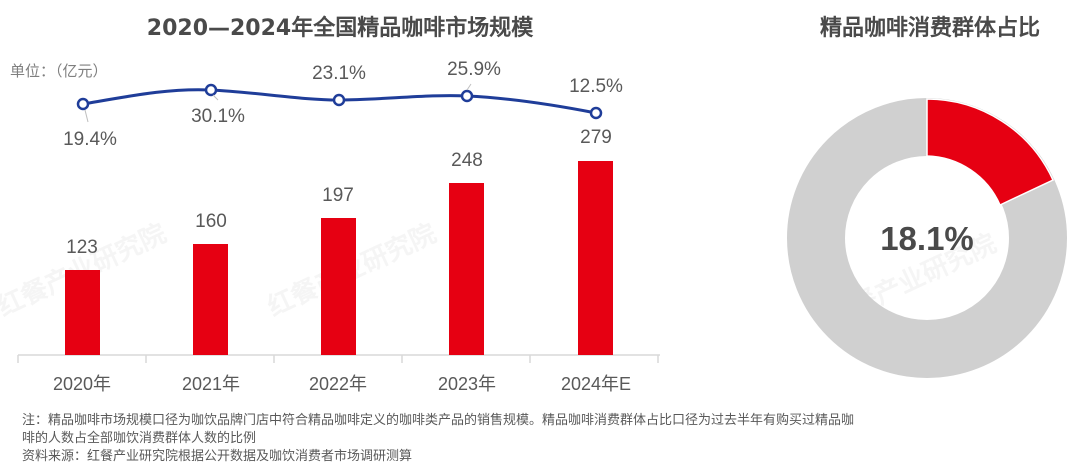  What do you see at coordinates (340, 28) in the screenshot?
I see `left-chart-title: 2020—2024年全国精品咖啡市场规模` at bounding box center [340, 28].